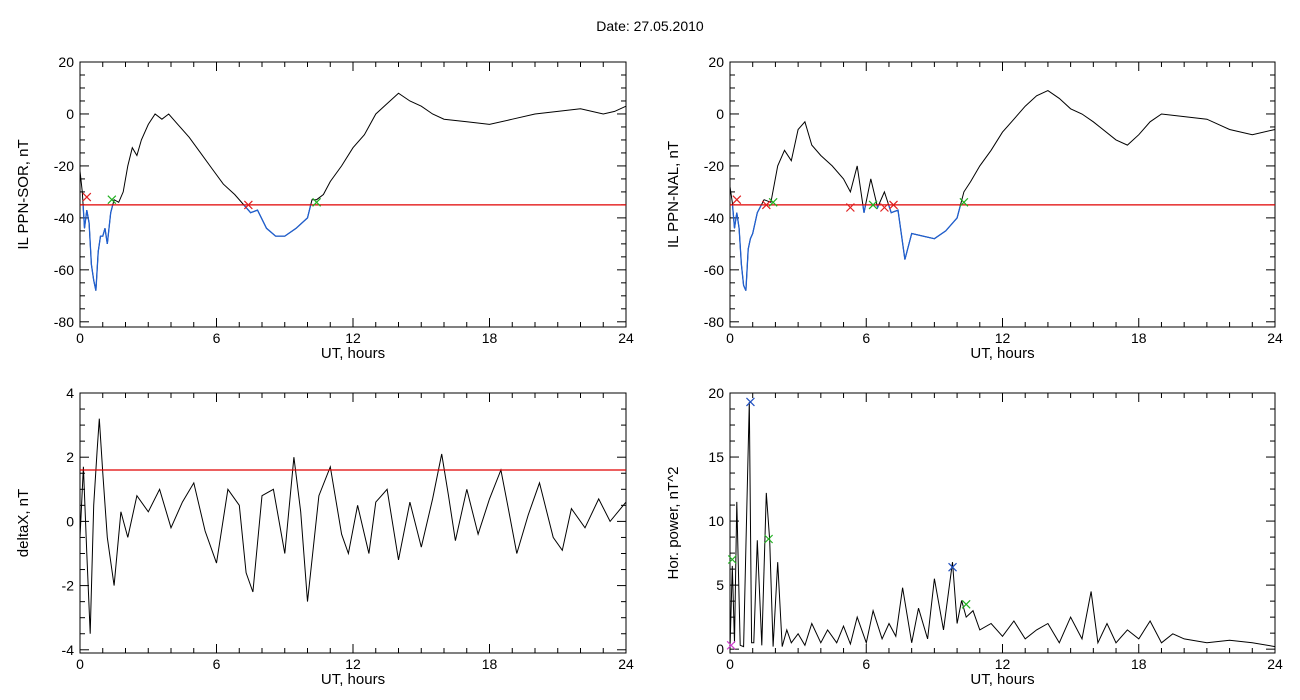  What do you see at coordinates (68, 650) in the screenshot?
I see `y-tick-label: -4` at bounding box center [68, 650].